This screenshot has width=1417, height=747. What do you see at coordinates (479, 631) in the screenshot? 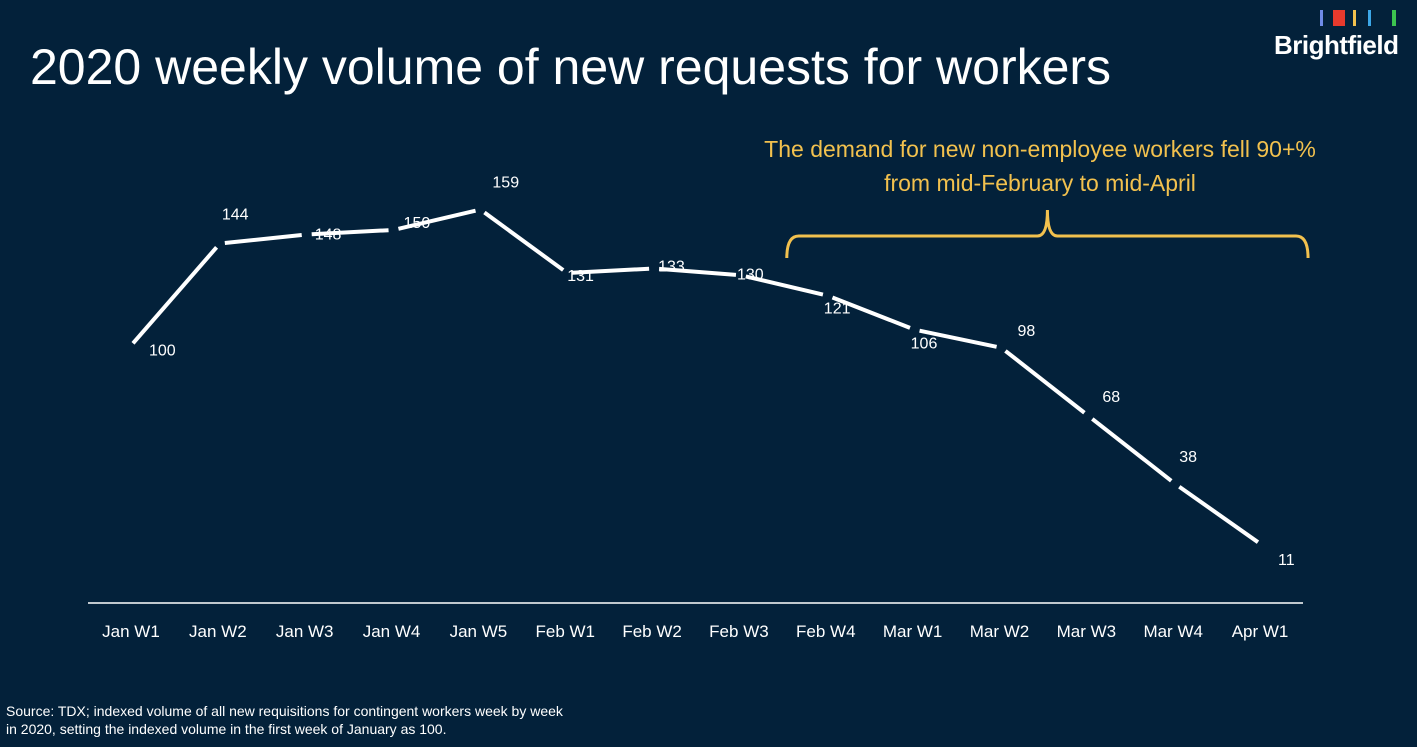
I see `x-tick-label: Jan W5` at bounding box center [479, 631].